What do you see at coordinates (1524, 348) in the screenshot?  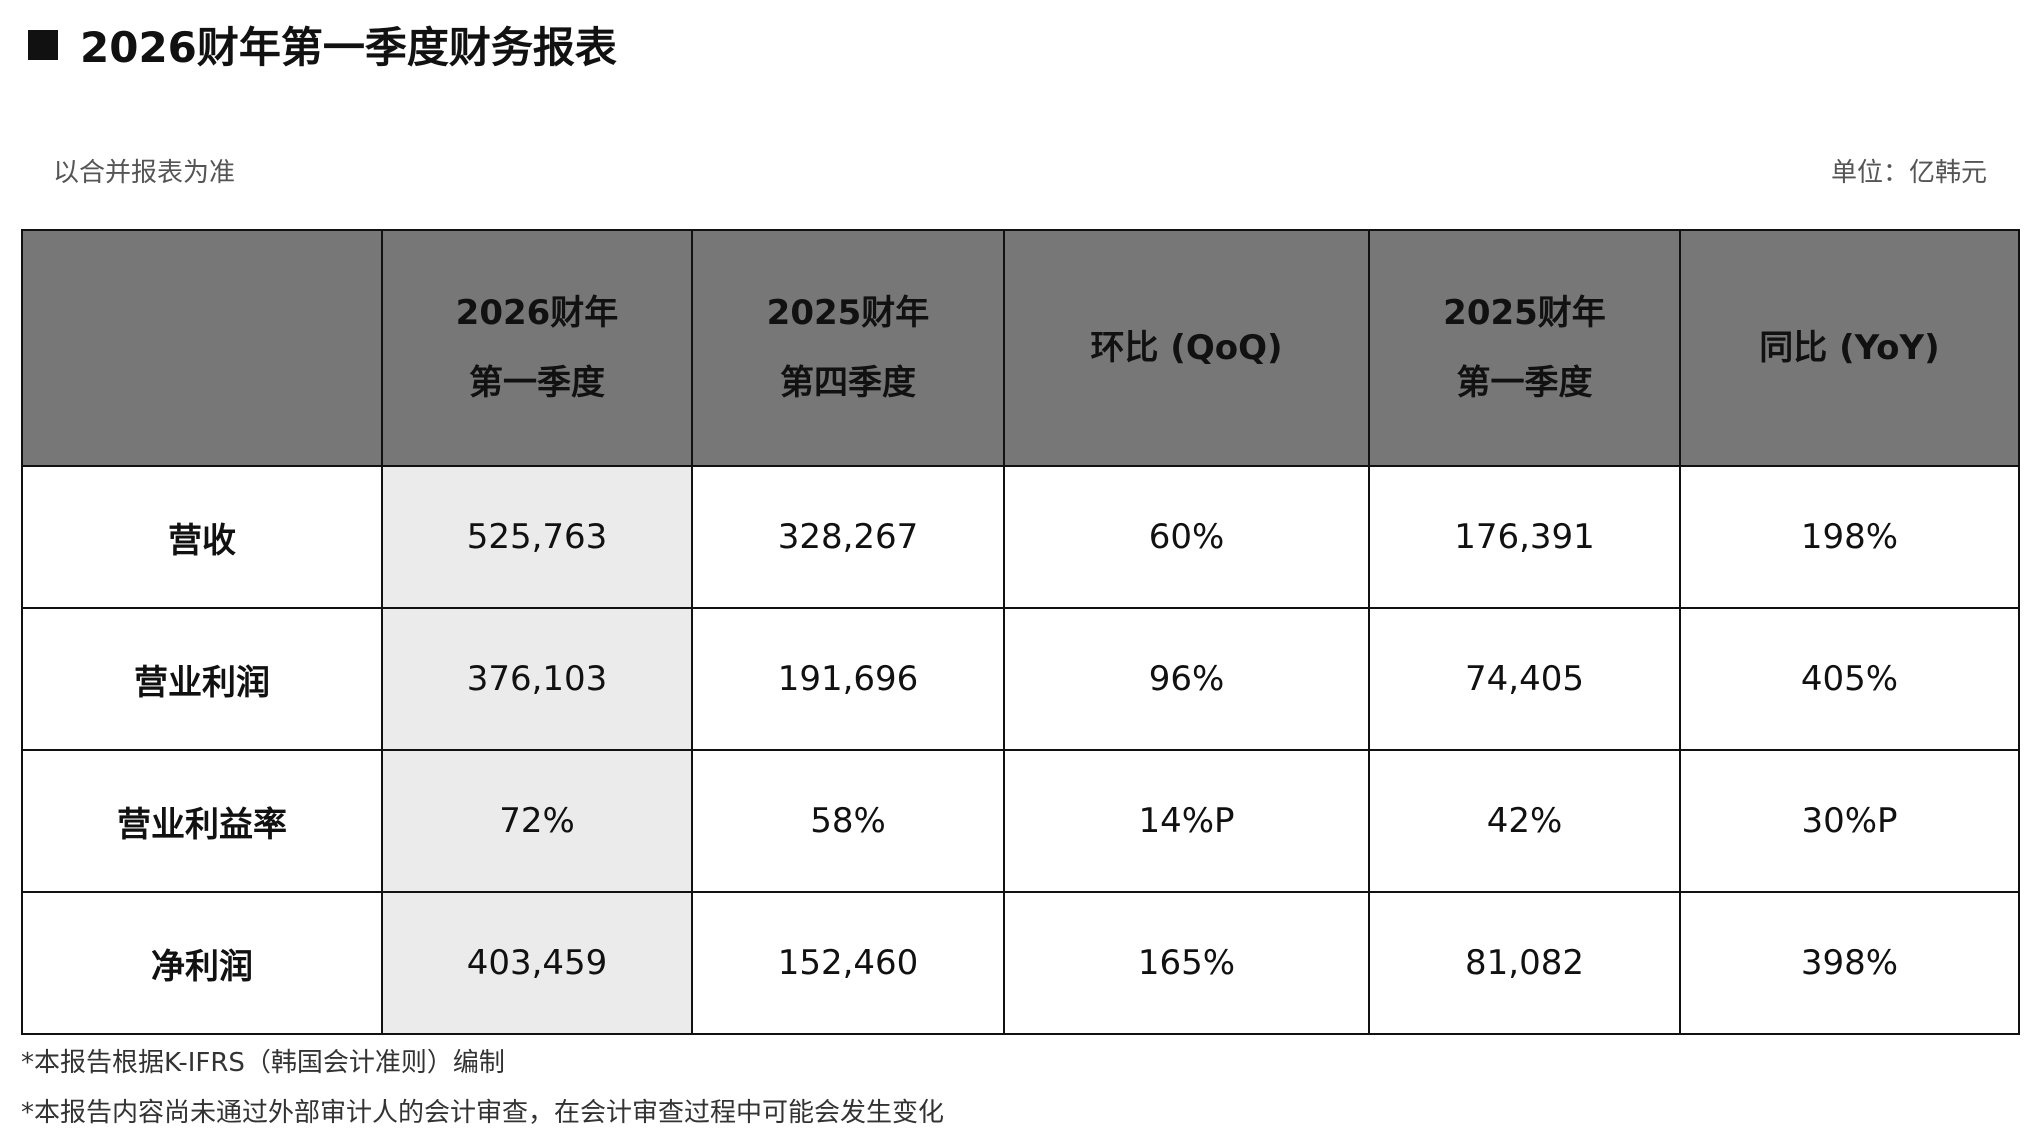 I see `column-header: 2025财年 第一季度` at bounding box center [1524, 348].